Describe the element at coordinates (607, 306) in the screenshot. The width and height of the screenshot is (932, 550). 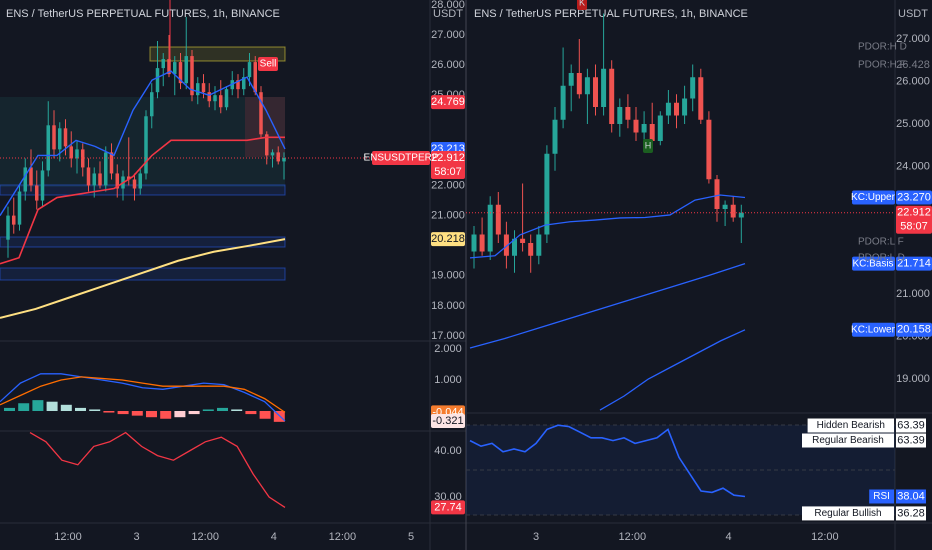
I see `kc-basis` at that location.